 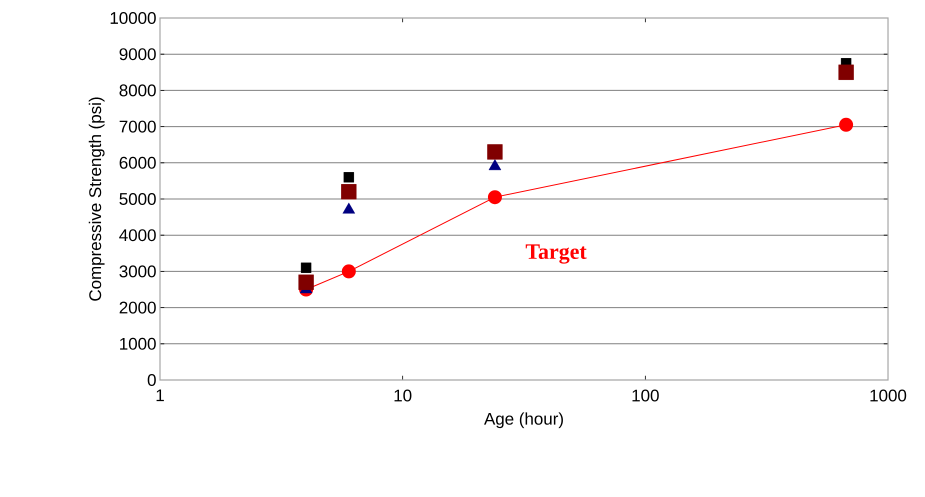 What do you see at coordinates (152, 380) in the screenshot?
I see `y-tick-label: 0` at bounding box center [152, 380].